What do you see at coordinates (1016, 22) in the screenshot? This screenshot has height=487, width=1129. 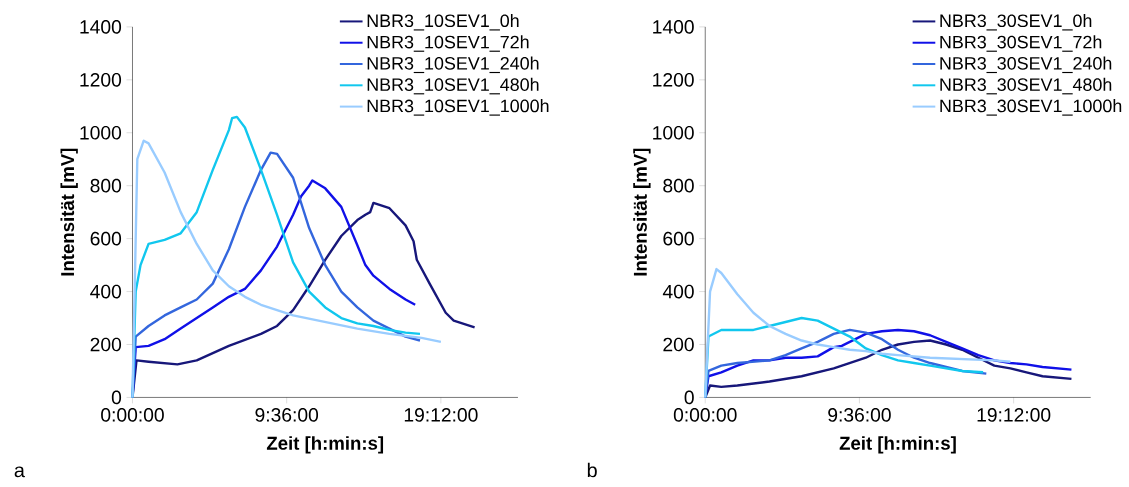 I see `legend-label: NBR3_30SEV1_0h` at bounding box center [1016, 22].